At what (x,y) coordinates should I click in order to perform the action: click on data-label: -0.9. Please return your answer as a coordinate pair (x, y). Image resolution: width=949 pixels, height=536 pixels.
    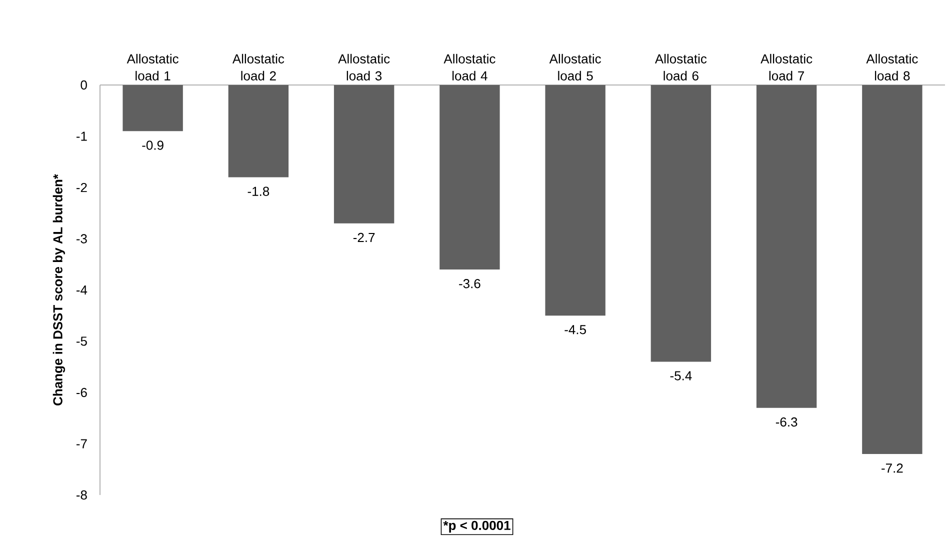
    Looking at the image, I should click on (153, 145).